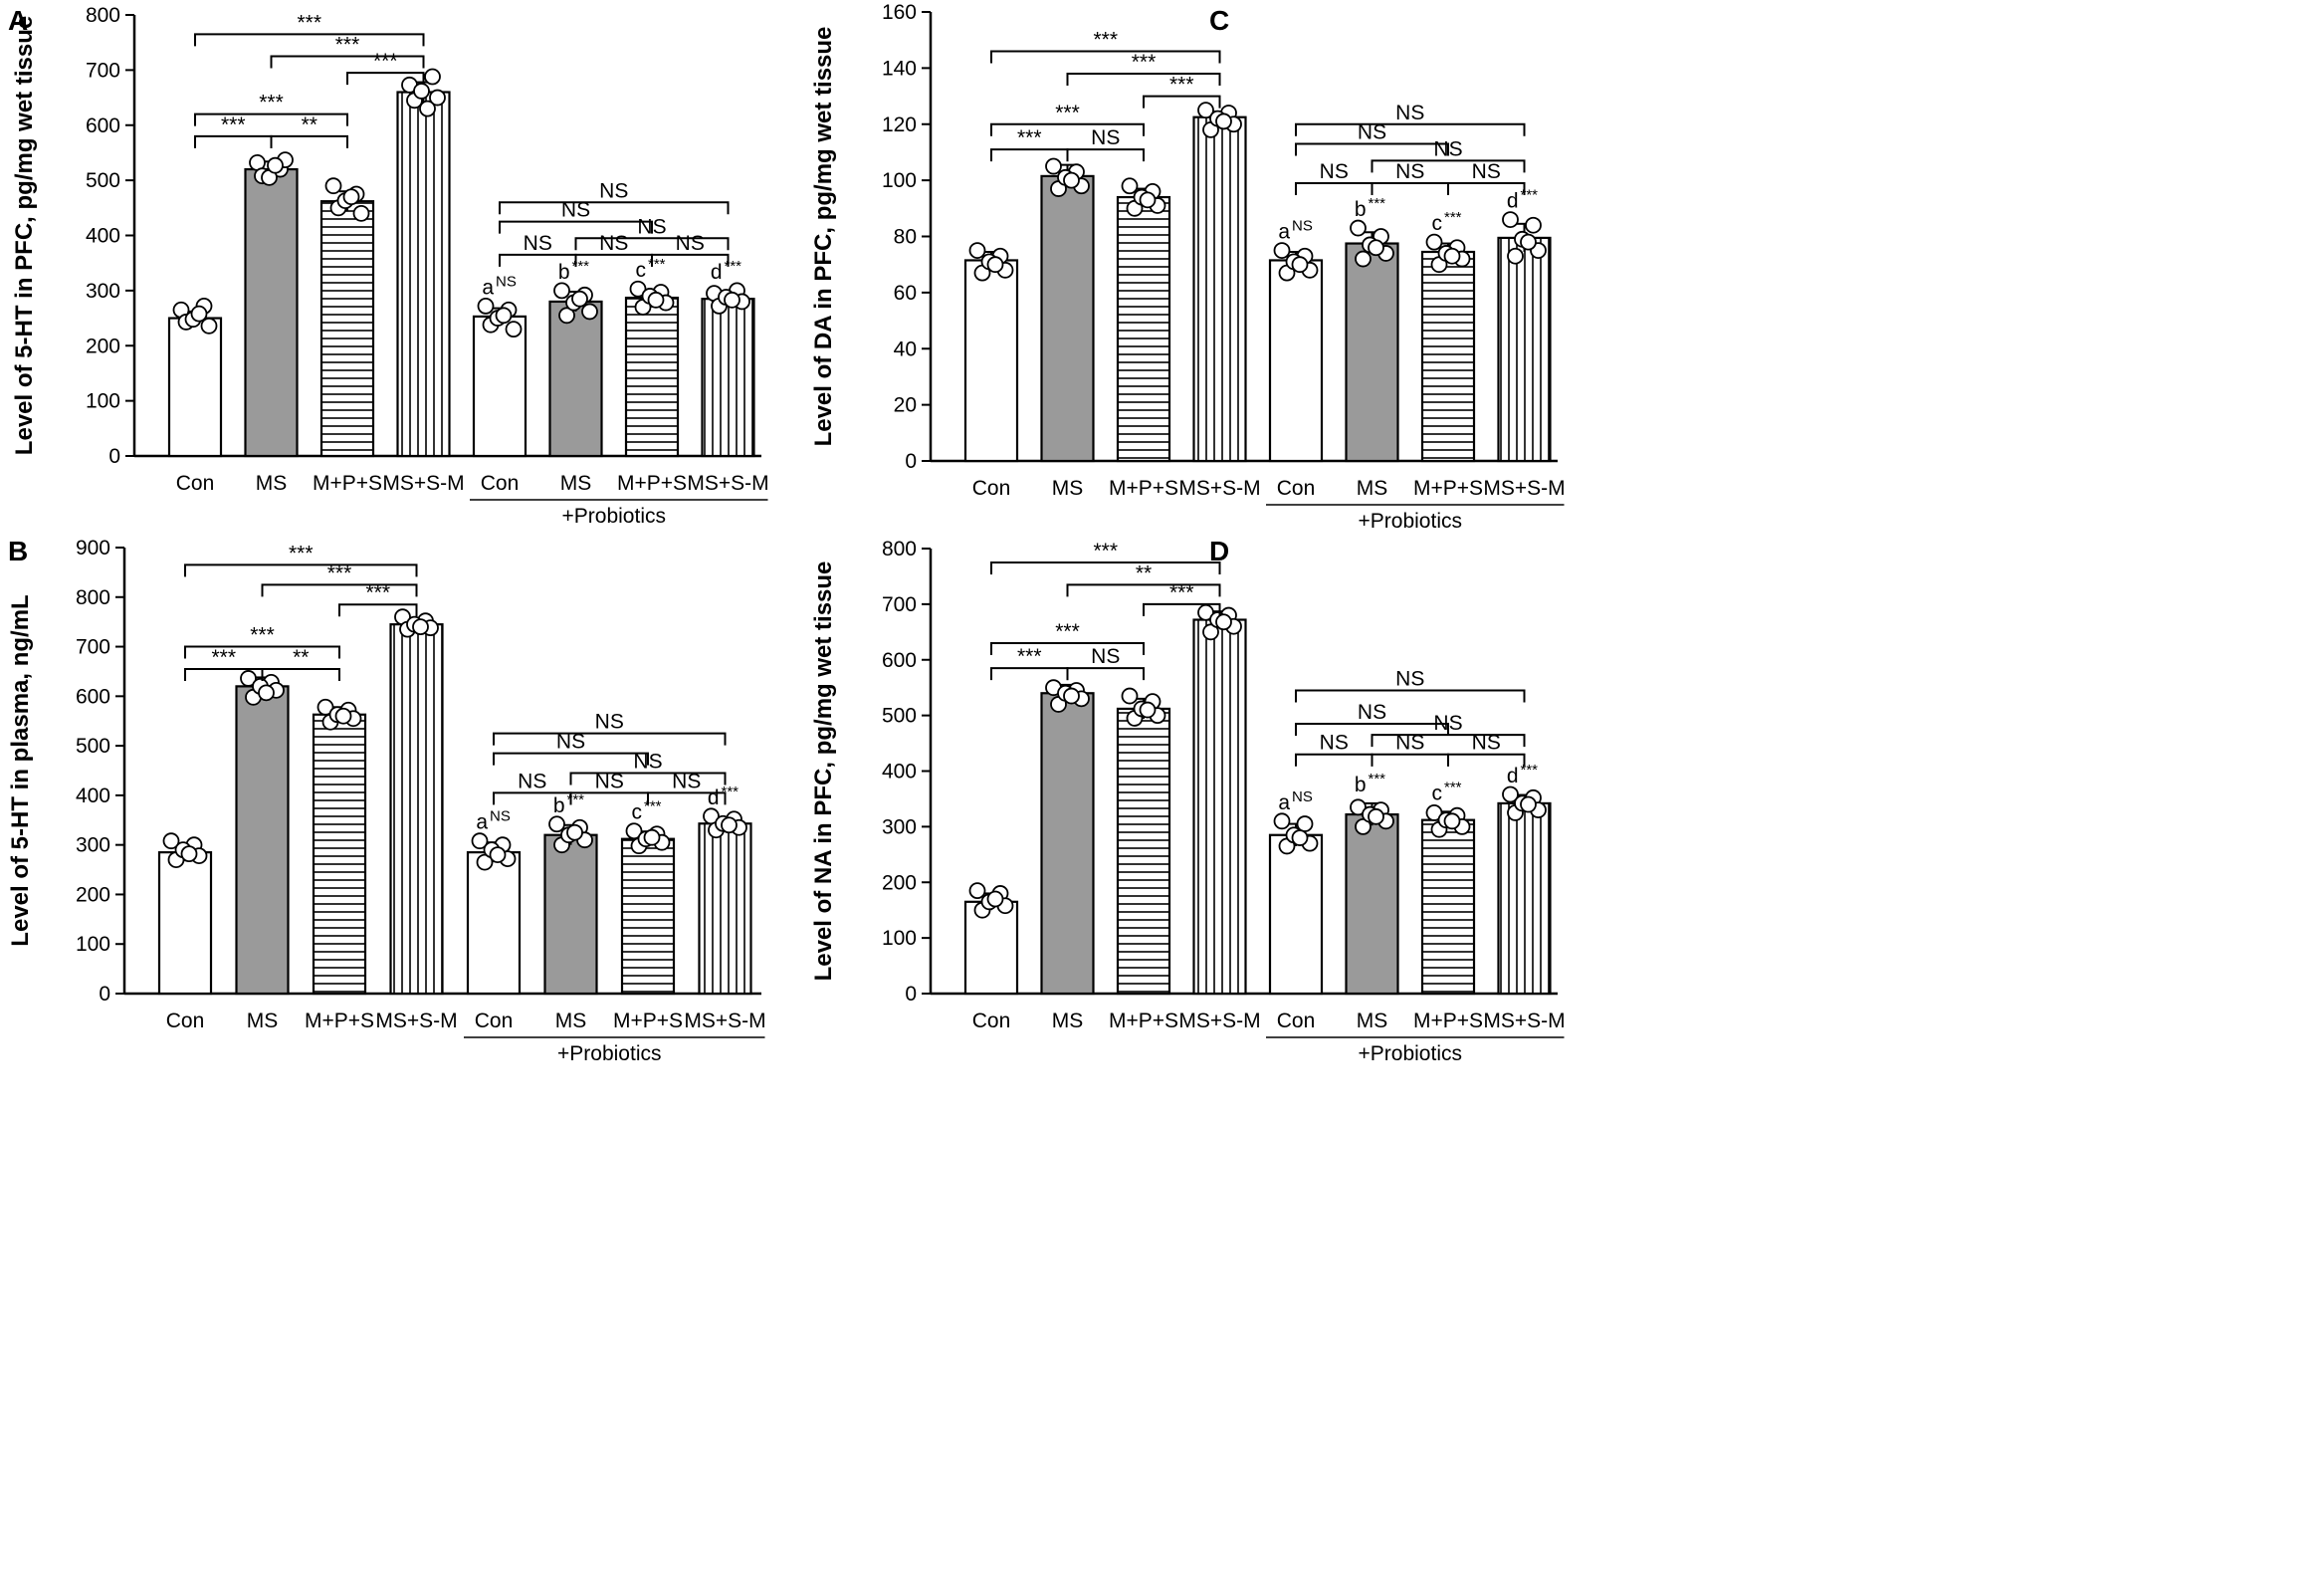  Describe the element at coordinates (899, 883) in the screenshot. I see `y-tick-label: 200` at that location.